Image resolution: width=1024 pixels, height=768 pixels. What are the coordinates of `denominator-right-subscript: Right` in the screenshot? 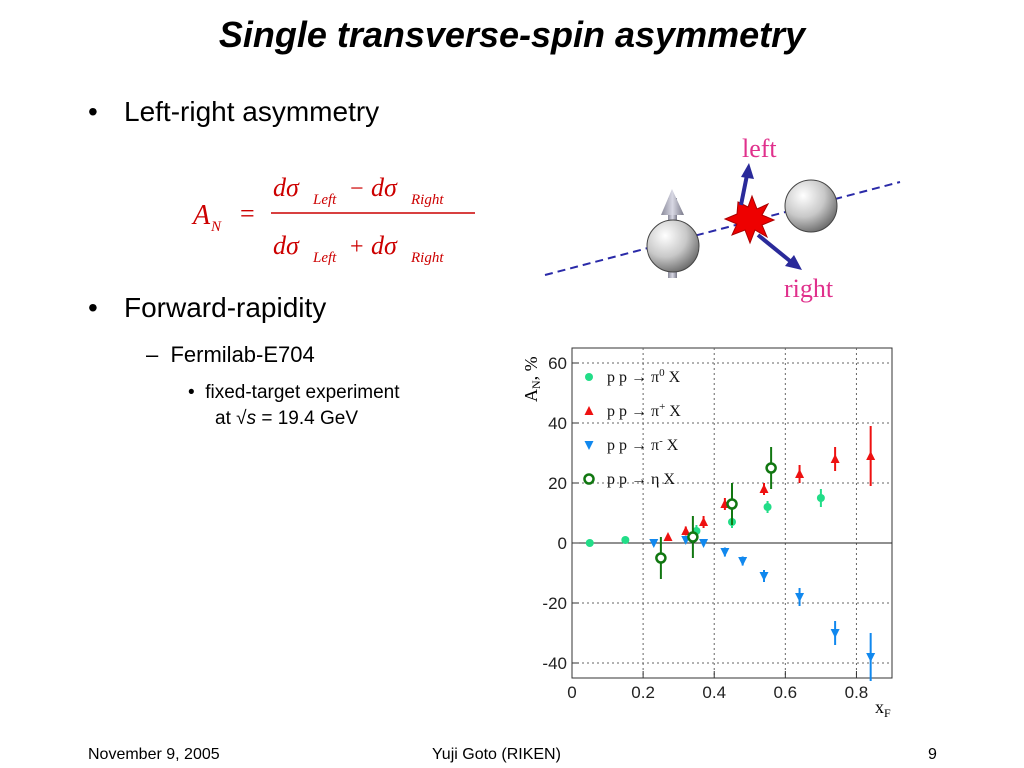 It's located at (427, 258).